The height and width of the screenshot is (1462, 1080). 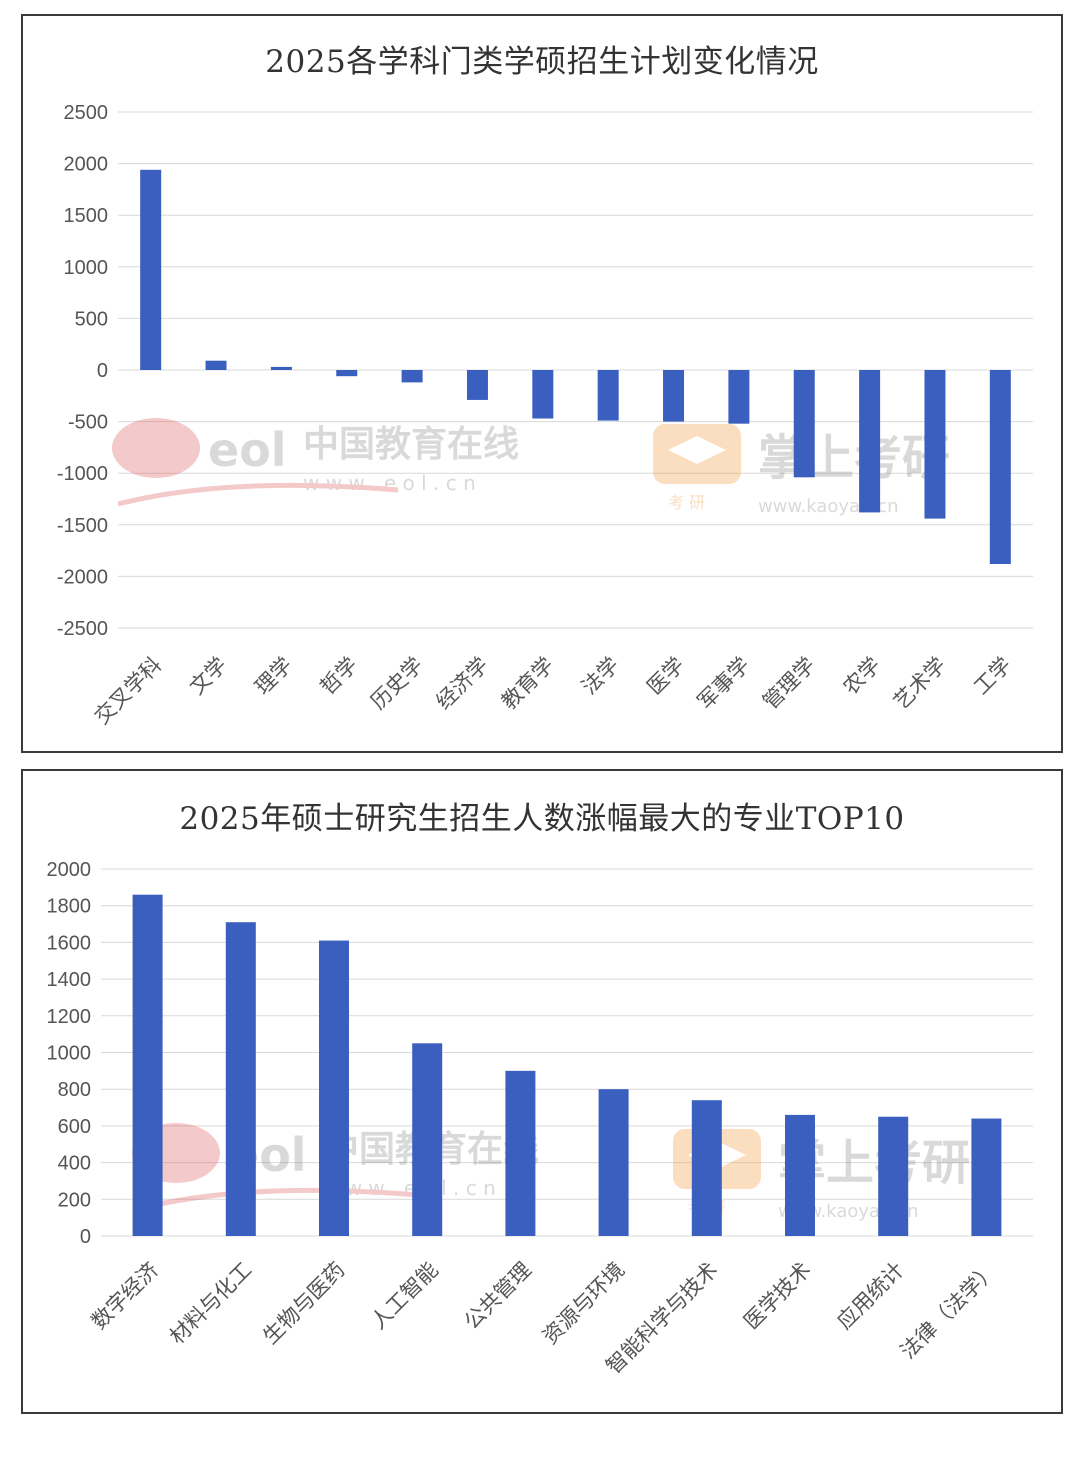 I want to click on x-tick-label: 医学技术, so click(x=777, y=1296).